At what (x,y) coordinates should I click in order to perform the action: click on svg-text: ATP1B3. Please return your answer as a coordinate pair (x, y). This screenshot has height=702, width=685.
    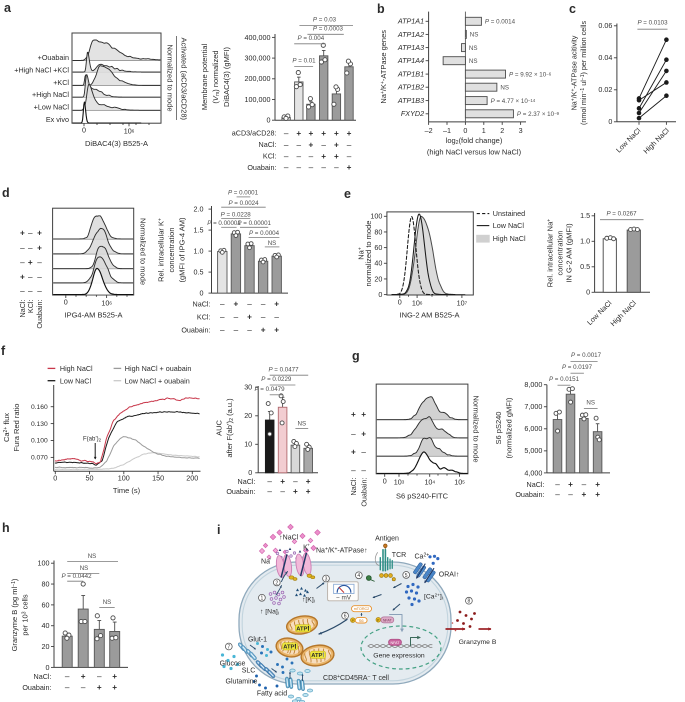
    Looking at the image, I should click on (410, 100).